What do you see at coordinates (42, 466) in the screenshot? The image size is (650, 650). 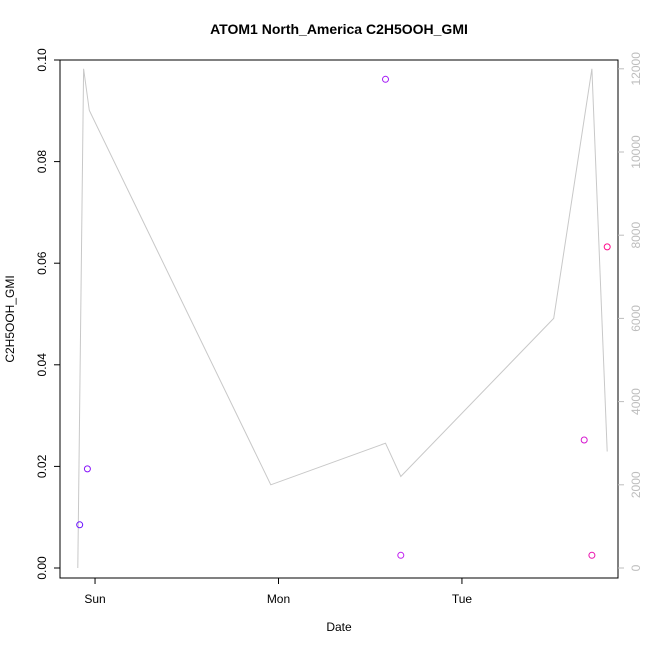 I see `y-tick-label: 0.02` at bounding box center [42, 466].